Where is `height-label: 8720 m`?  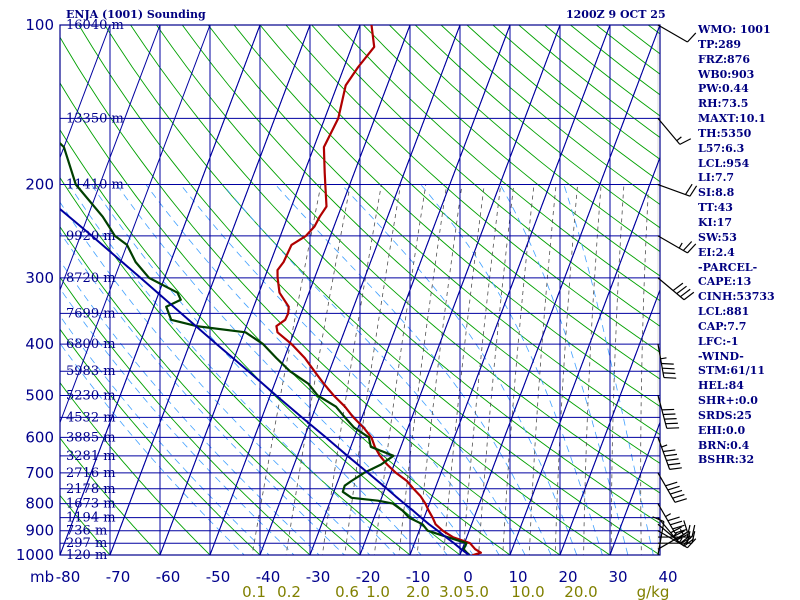 height-label: 8720 m is located at coordinates (91, 278).